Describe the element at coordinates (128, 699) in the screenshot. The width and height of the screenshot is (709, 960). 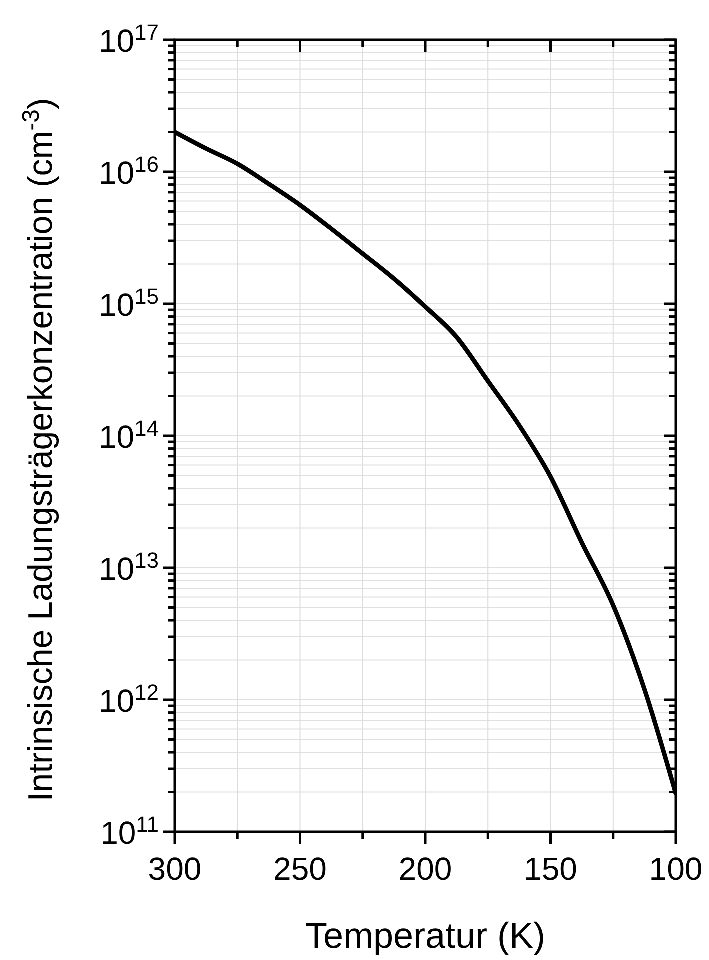
I see `y-tick-label: 10$^{12}$` at that location.